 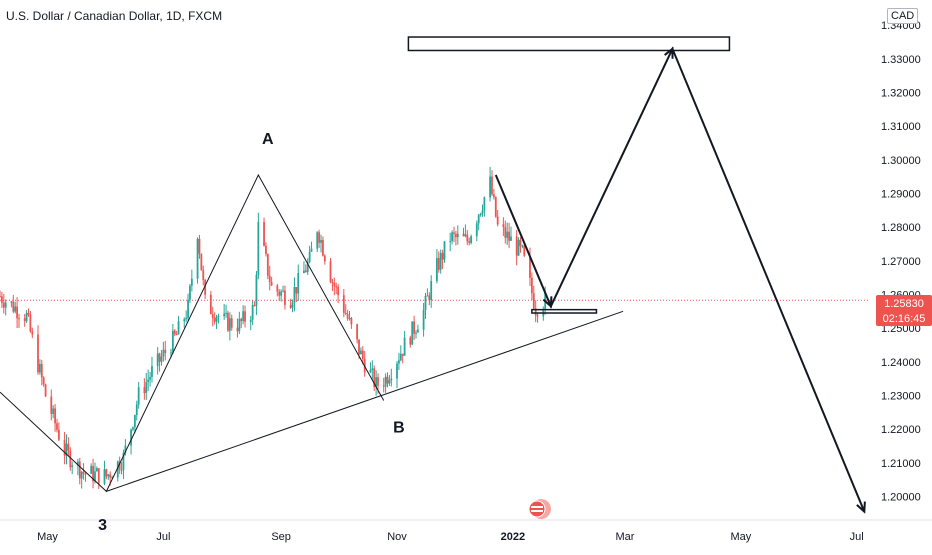 I want to click on current-price-value: 1.25830, so click(x=904, y=304).